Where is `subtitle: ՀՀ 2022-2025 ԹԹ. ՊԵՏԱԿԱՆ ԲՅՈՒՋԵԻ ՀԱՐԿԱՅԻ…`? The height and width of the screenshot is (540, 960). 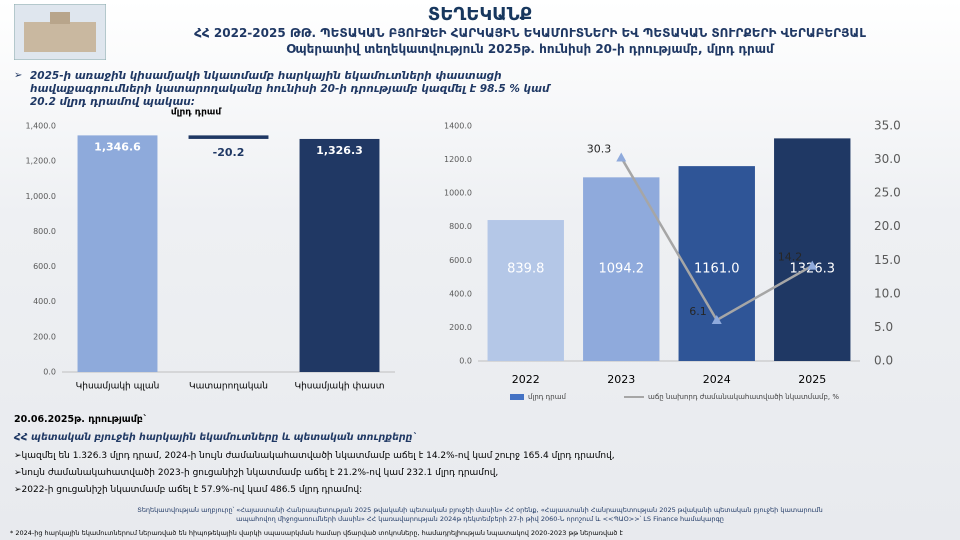 subtitle: ՀՀ 2022-2025 ԹԹ. ՊԵՏԱԿԱՆ ԲՅՈՒՋԵԻ ՀԱՐԿԱՅԻ… is located at coordinates (530, 33).